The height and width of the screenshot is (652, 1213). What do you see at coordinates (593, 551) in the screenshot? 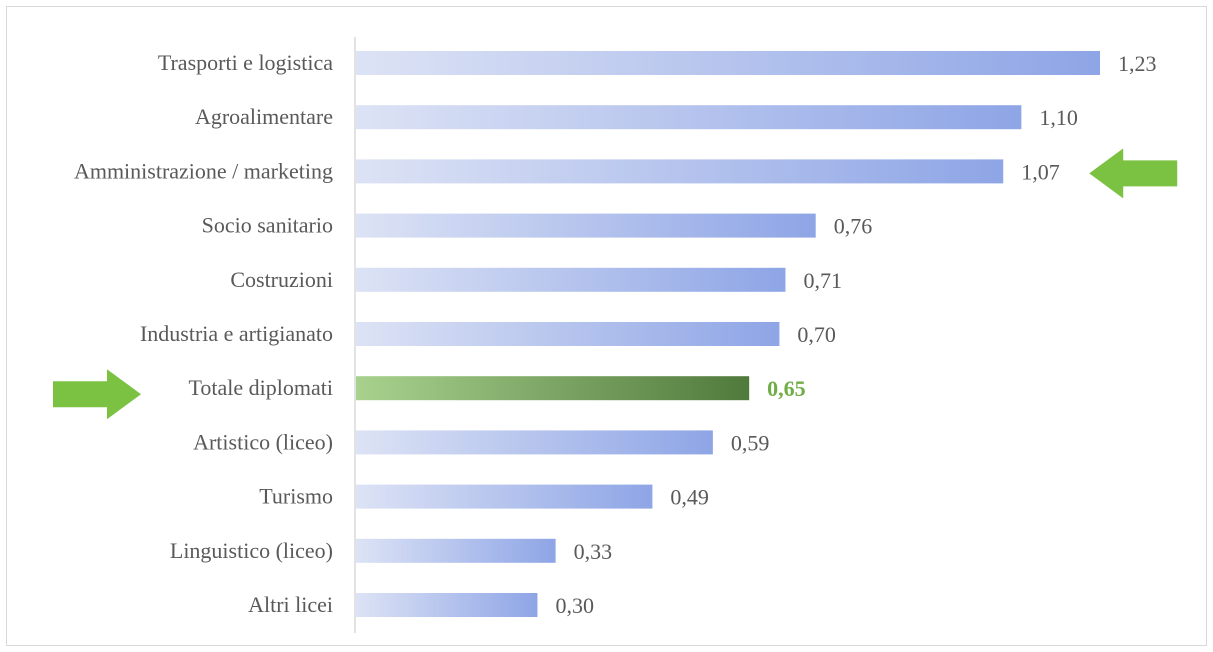
I see `value-label: 0,33` at bounding box center [593, 551].